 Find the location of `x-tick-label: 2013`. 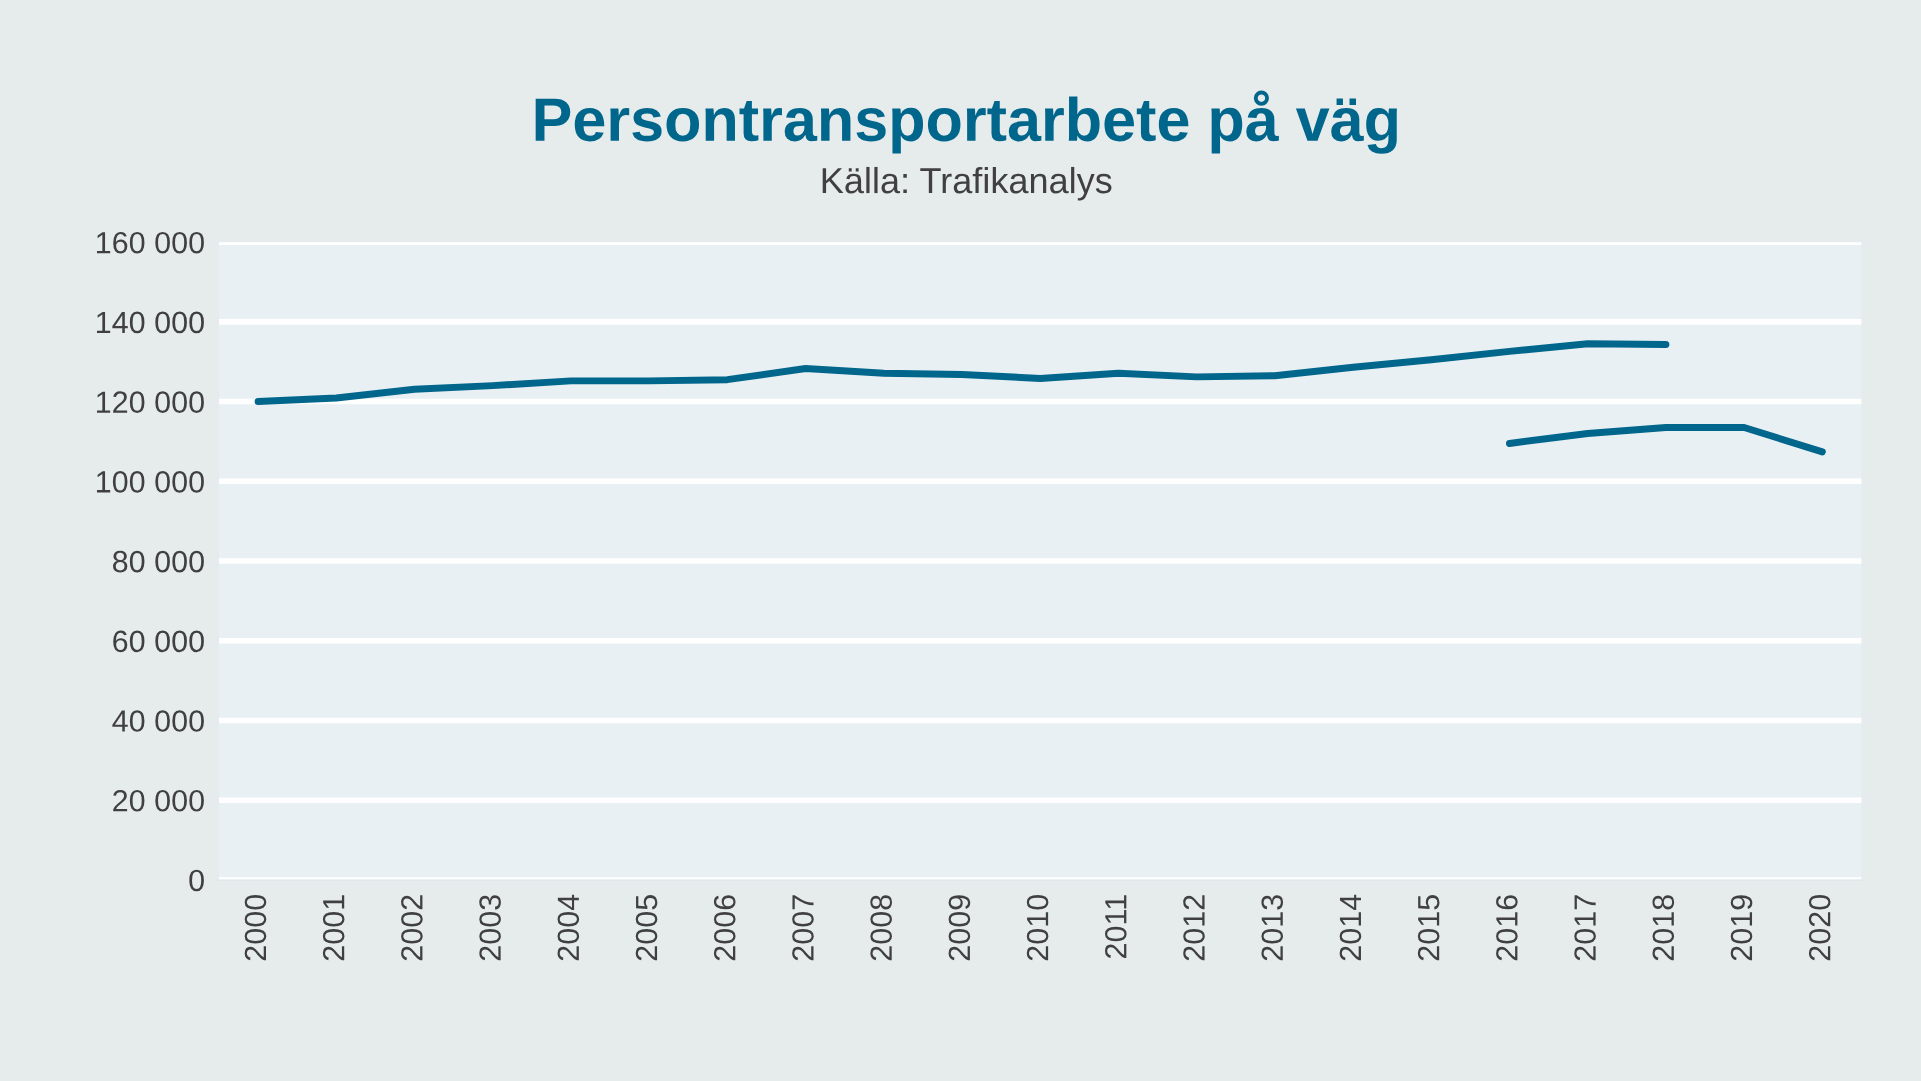

x-tick-label: 2013 is located at coordinates (1272, 928).